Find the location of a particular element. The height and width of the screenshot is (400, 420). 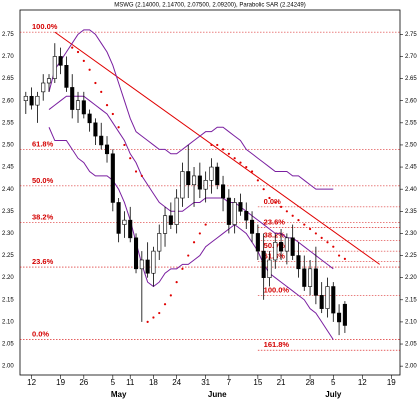

fib-label: 161.8% is located at coordinates (277, 344).